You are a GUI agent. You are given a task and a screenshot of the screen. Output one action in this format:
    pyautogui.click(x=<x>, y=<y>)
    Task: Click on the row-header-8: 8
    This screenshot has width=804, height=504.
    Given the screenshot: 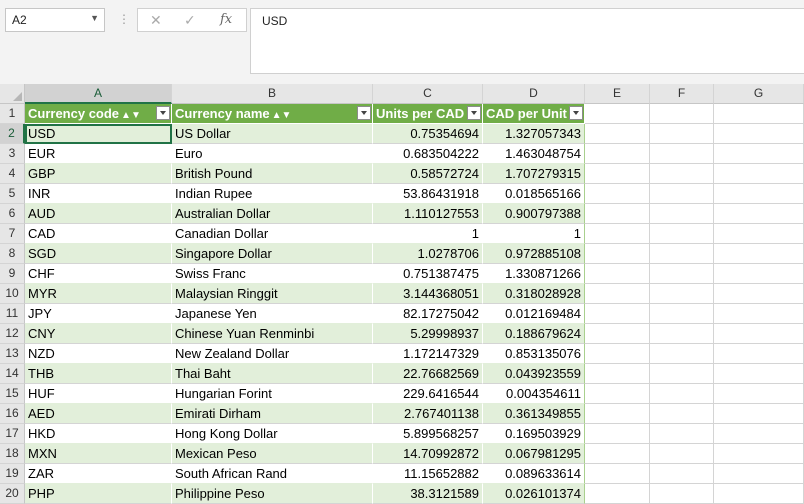 What is the action you would take?
    pyautogui.click(x=12, y=254)
    